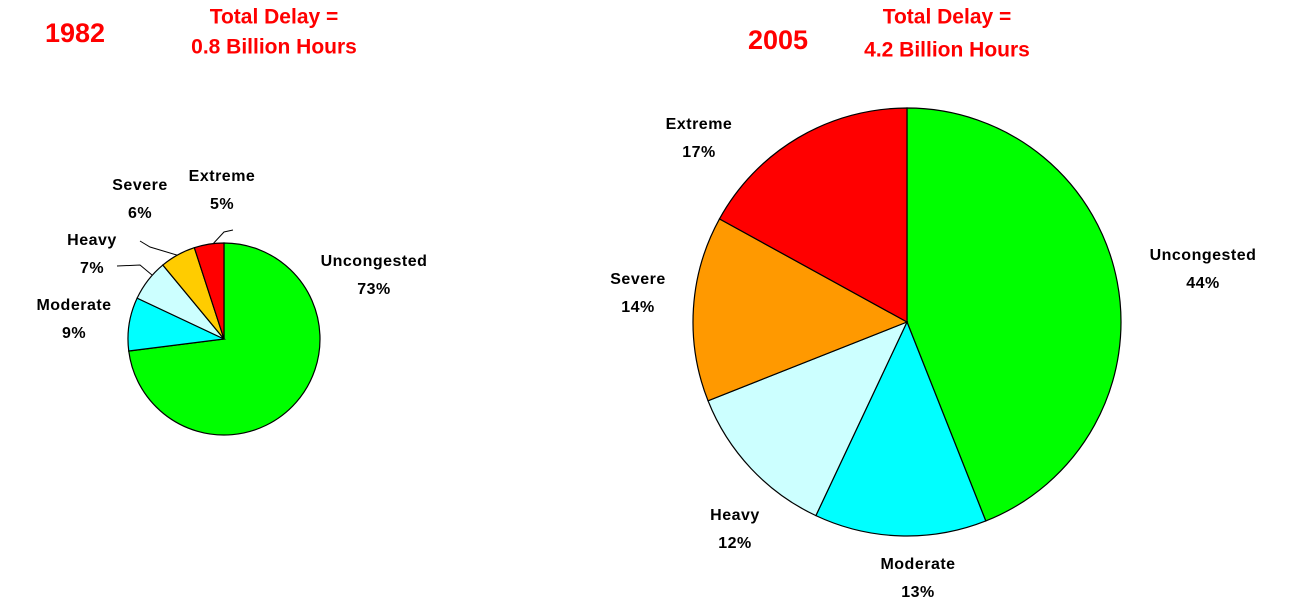 The width and height of the screenshot is (1289, 609). What do you see at coordinates (222, 204) in the screenshot?
I see `slice-value-label: 5%` at bounding box center [222, 204].